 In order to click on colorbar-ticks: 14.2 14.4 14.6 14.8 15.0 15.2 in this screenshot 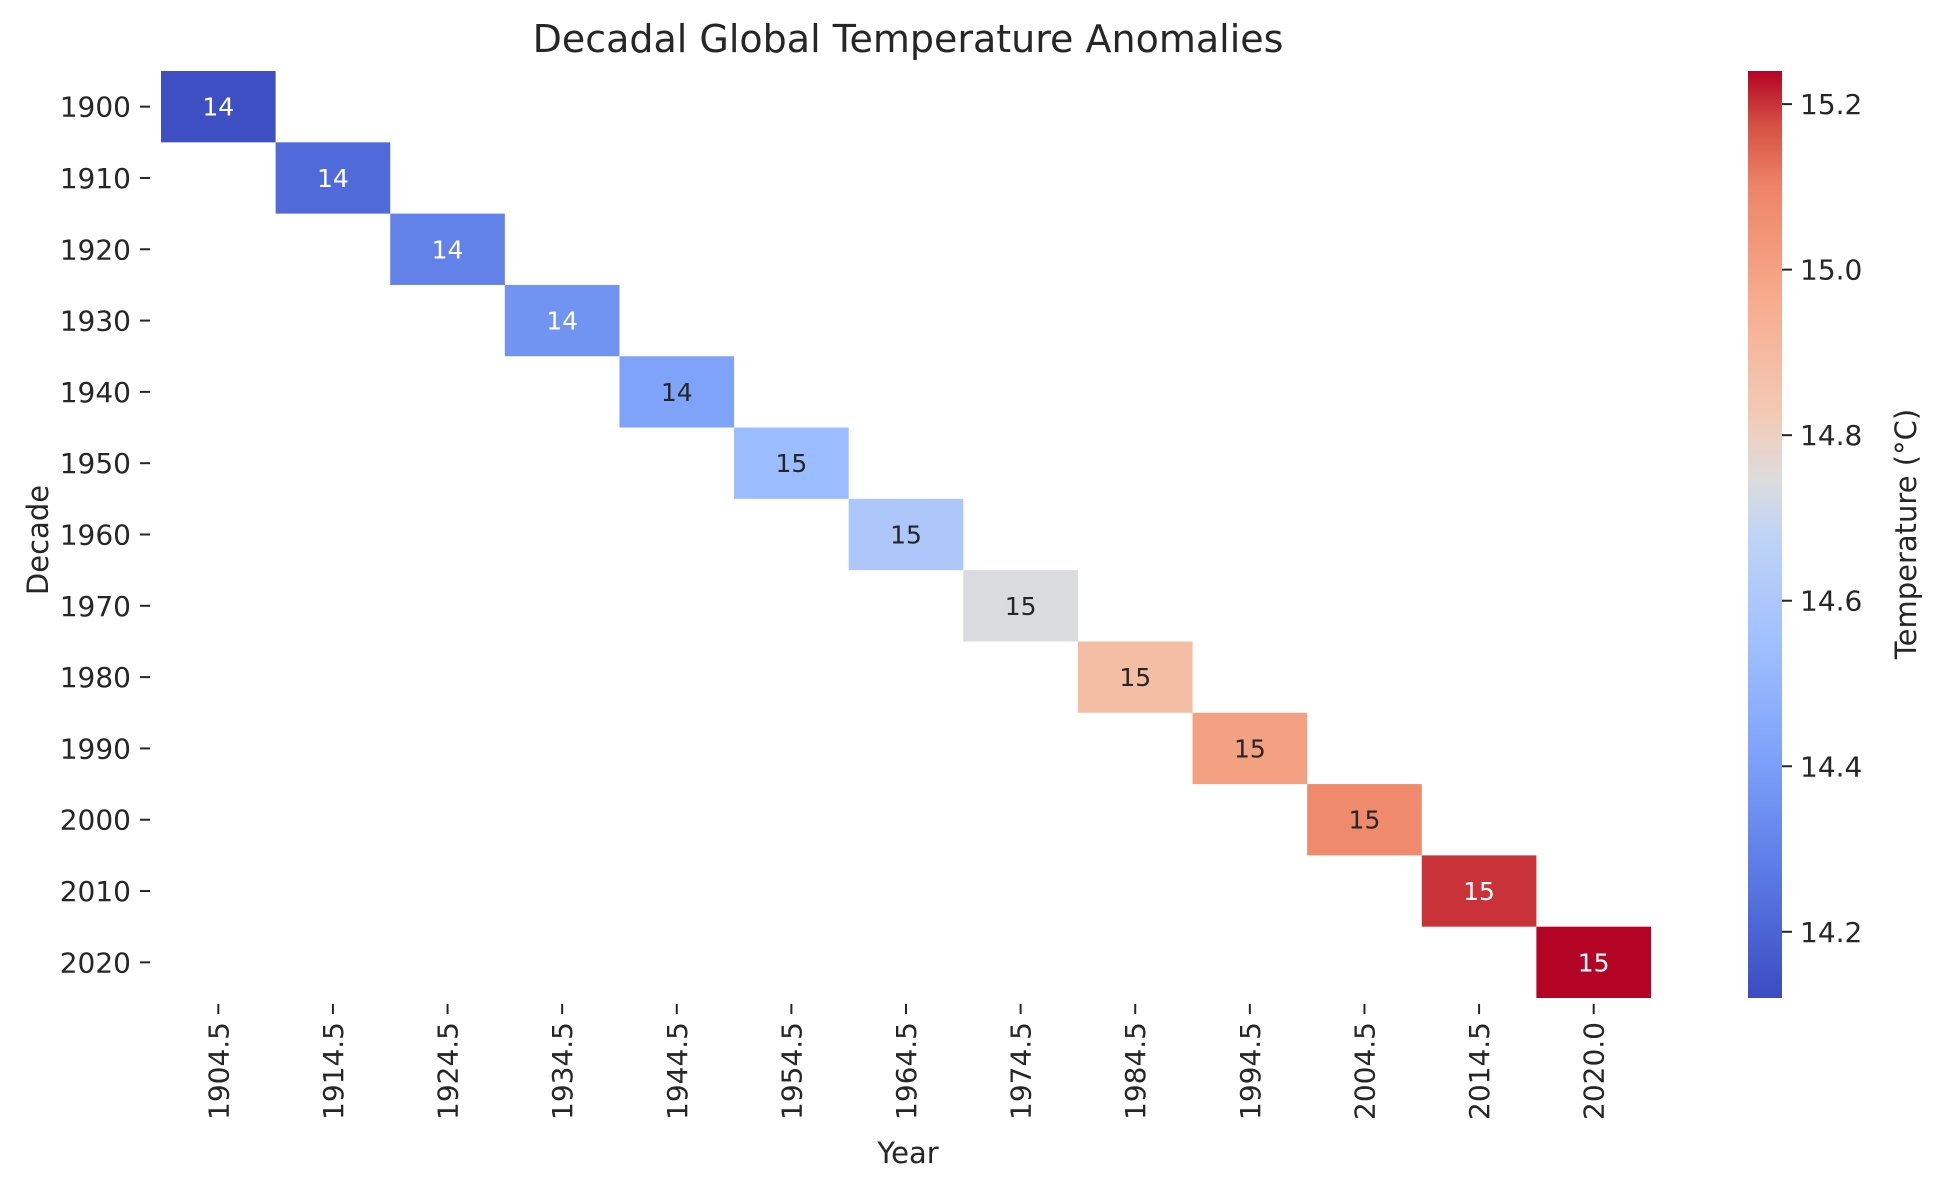, I will do `click(1822, 518)`.